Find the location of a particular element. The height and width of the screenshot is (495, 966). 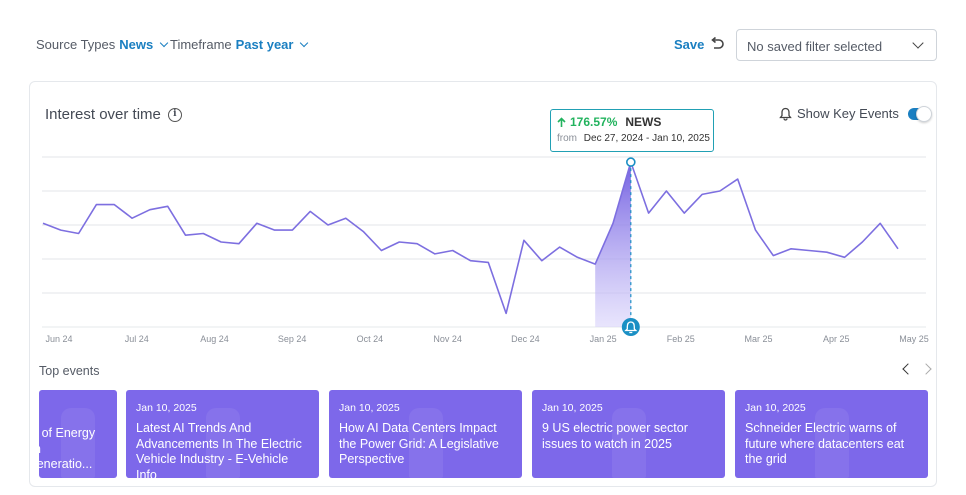

info-icon: i is located at coordinates (174, 114).